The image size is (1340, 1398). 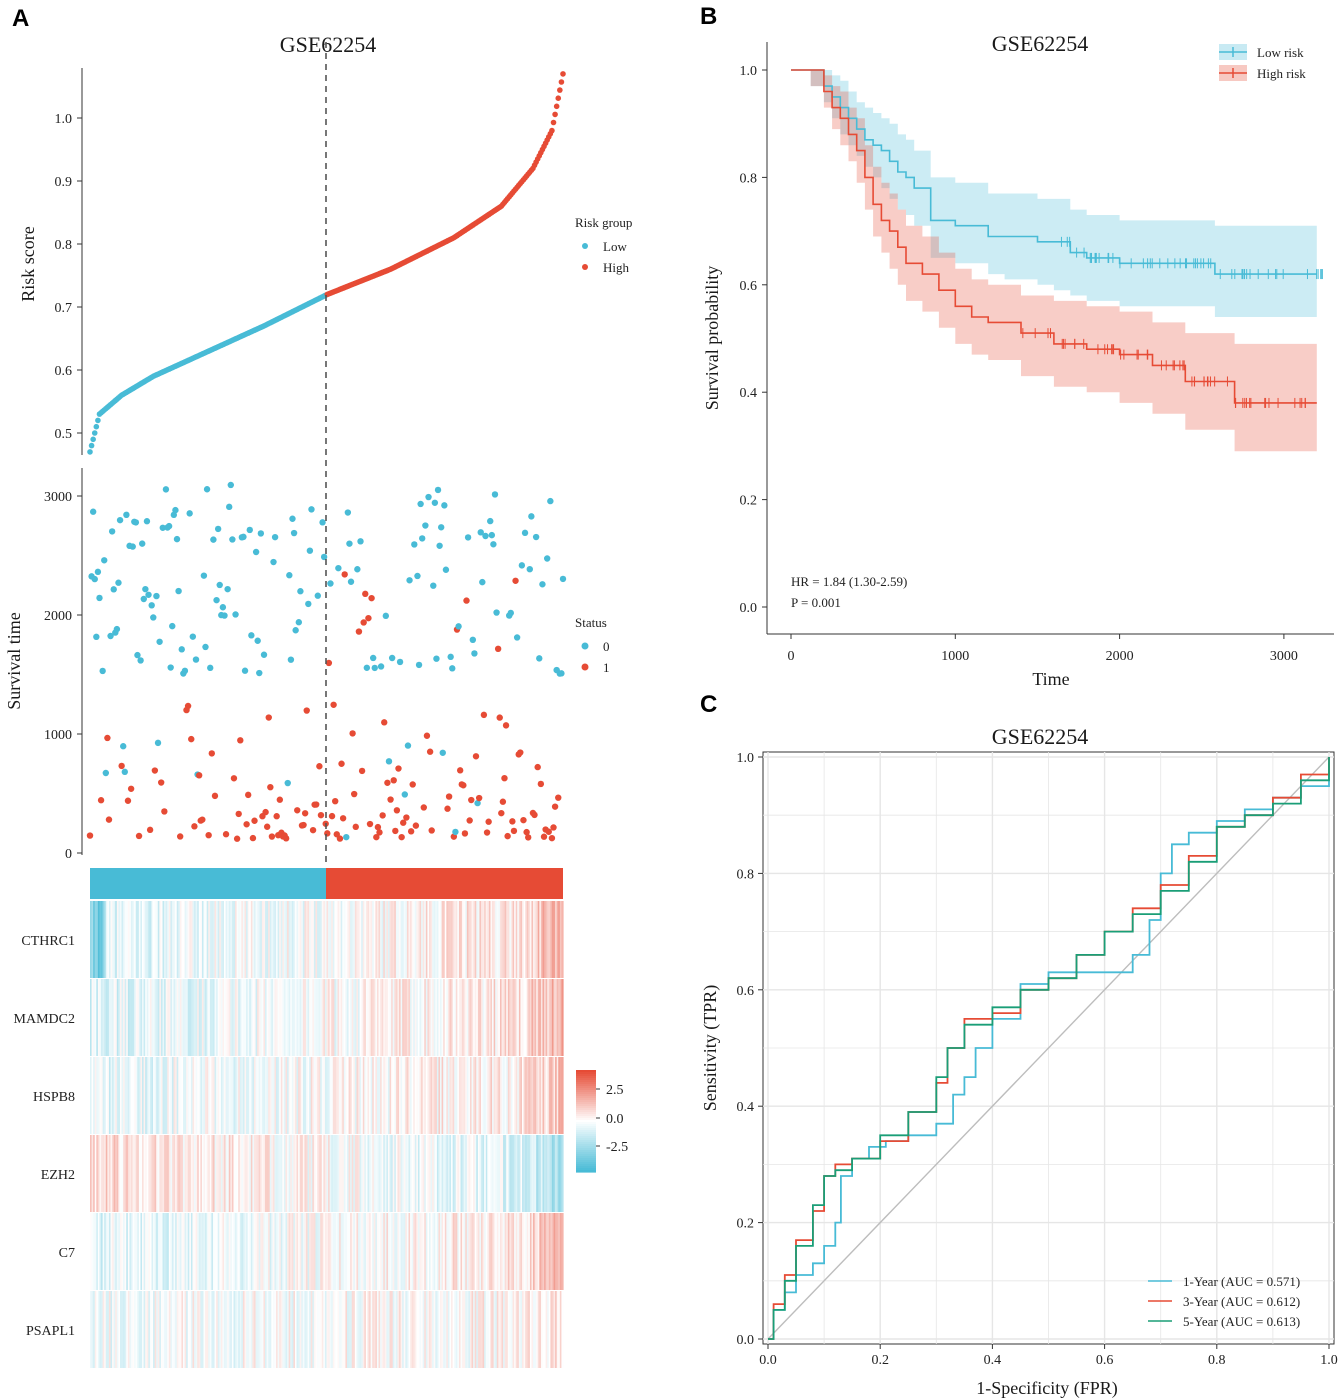 What do you see at coordinates (746, 1340) in the screenshot?
I see `roc-y-tick-label: 0.0` at bounding box center [746, 1340].